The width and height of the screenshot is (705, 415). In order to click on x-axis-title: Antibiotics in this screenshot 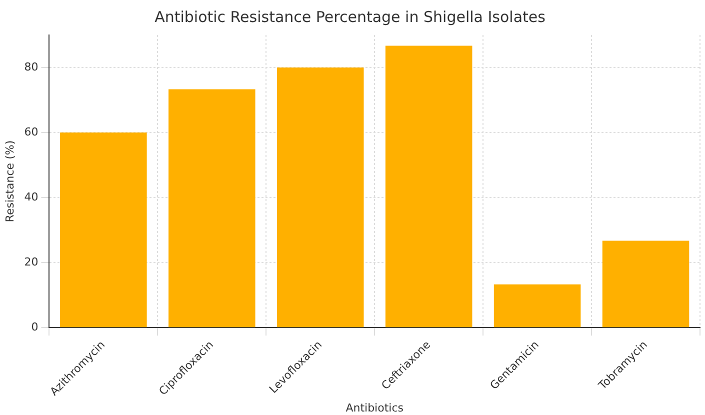, I will do `click(375, 407)`.